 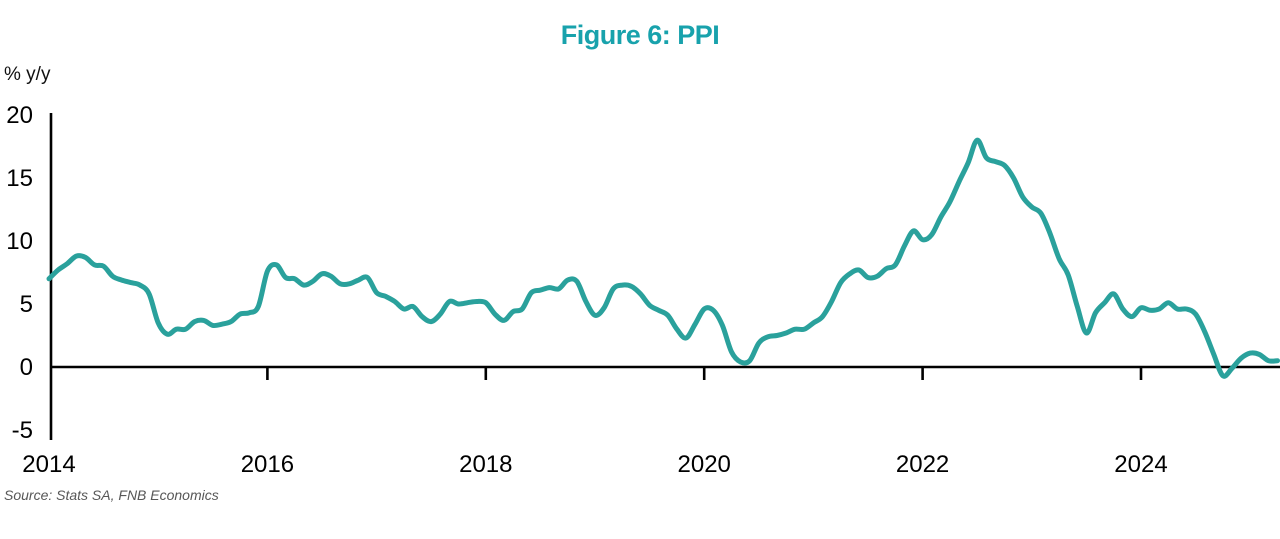 What do you see at coordinates (485, 464) in the screenshot?
I see `x-tick-label-2018: 2018` at bounding box center [485, 464].